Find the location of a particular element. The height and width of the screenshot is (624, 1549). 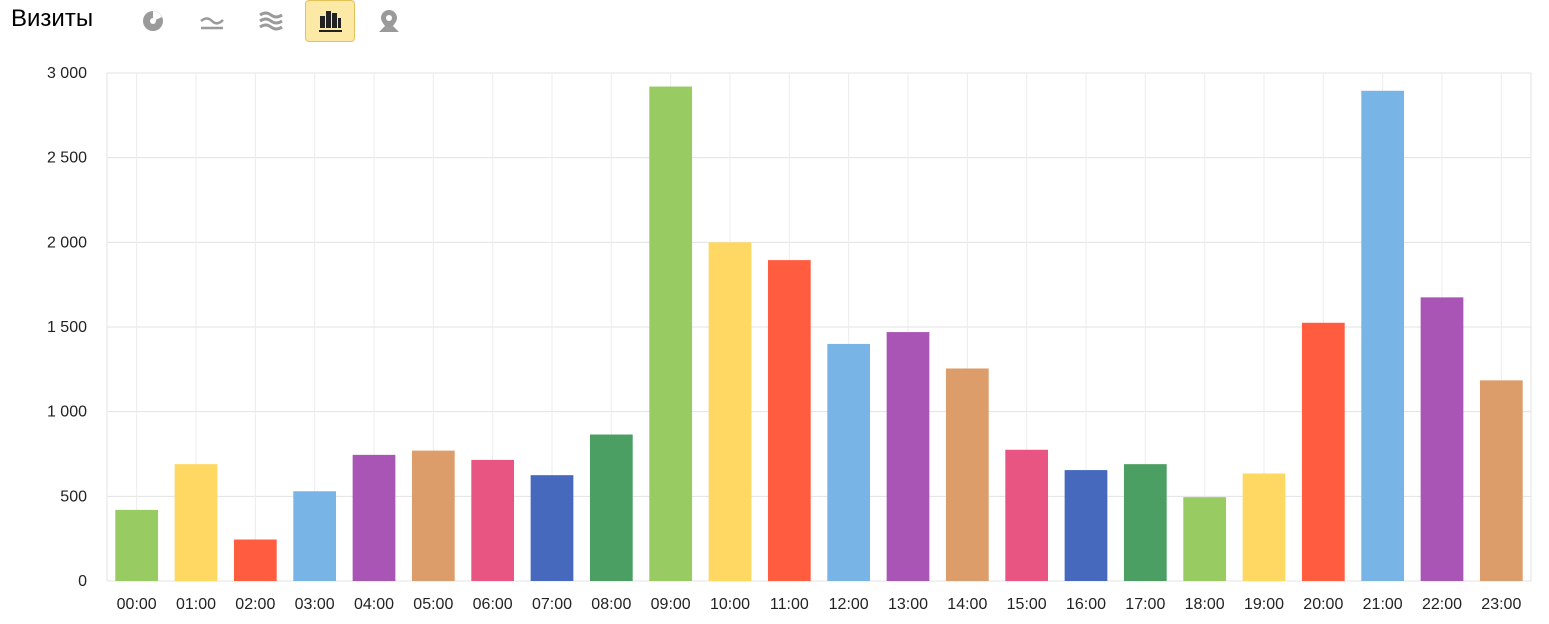

bar-chart-button is located at coordinates (330, 21).